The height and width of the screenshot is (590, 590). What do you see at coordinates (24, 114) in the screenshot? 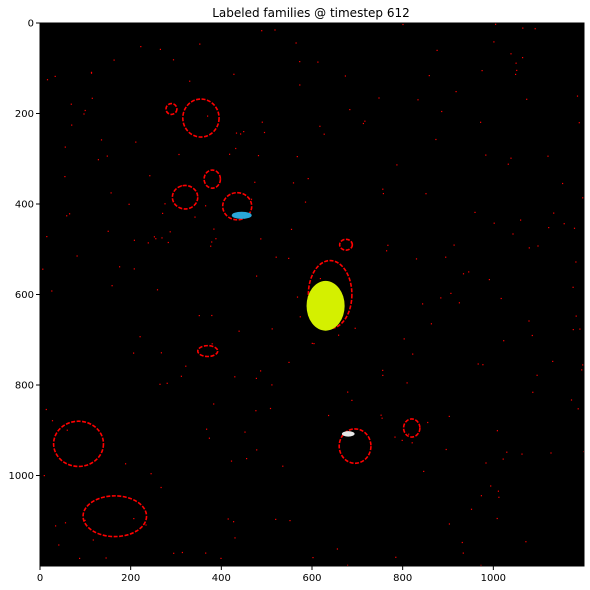
I see `y-tick-label: 200` at bounding box center [24, 114].